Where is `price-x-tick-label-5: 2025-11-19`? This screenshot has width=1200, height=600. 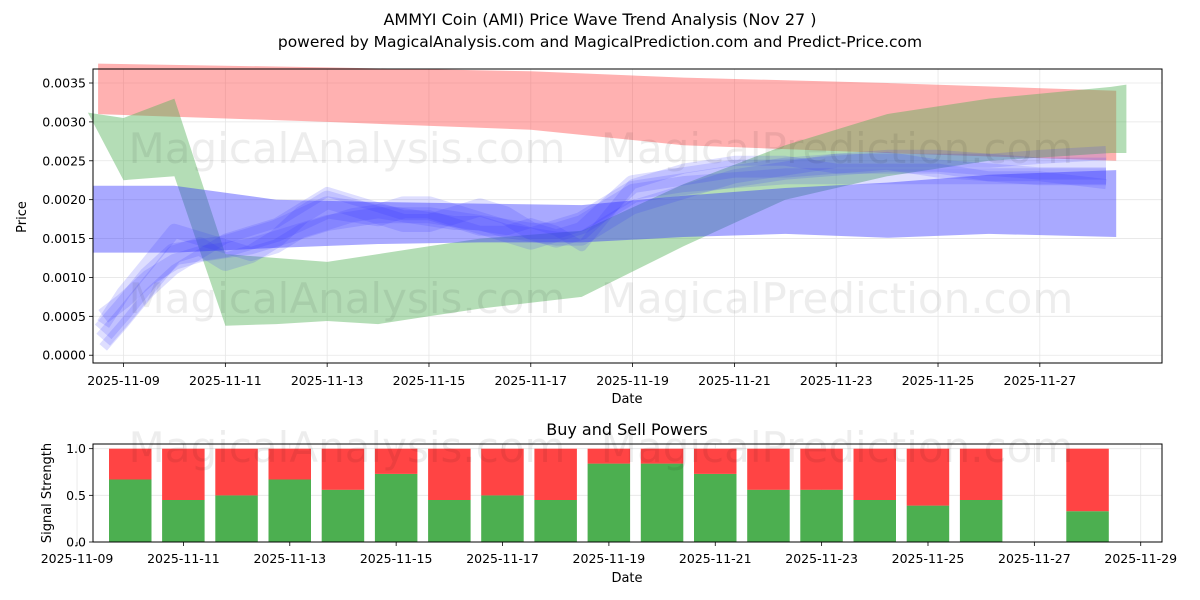
price-x-tick-label-5: 2025-11-19 is located at coordinates (632, 380).